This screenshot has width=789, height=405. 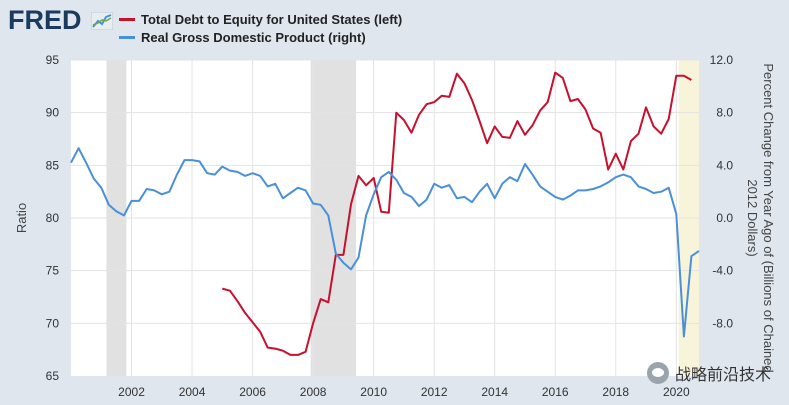 I want to click on legend-swatch-debt, so click(x=127, y=19).